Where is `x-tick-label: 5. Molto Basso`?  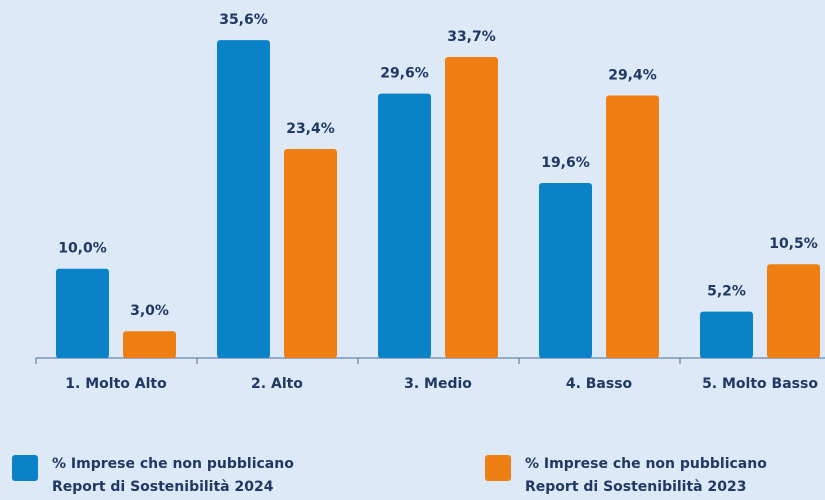
x-tick-label: 5. Molto Basso is located at coordinates (760, 384).